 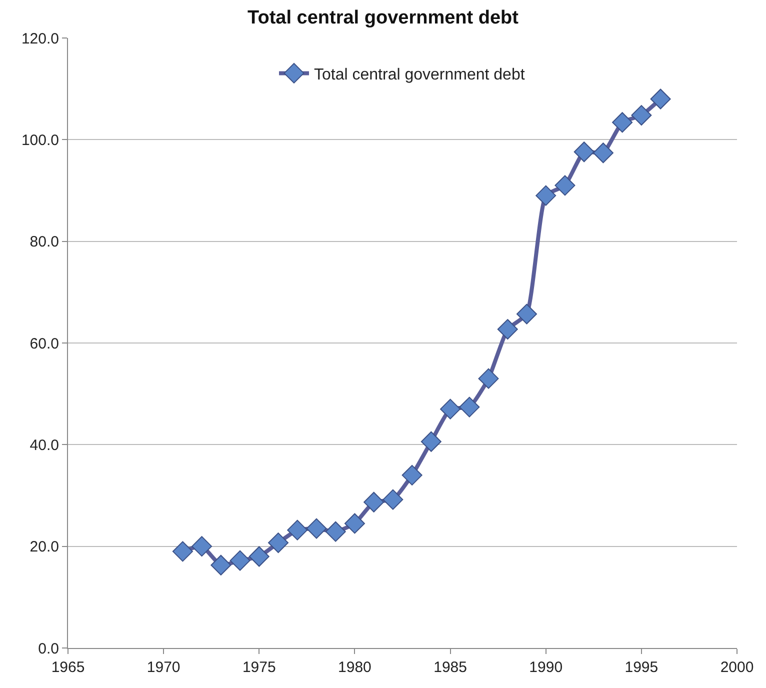 What do you see at coordinates (40, 39) in the screenshot?
I see `y-tick-label: 120.0` at bounding box center [40, 39].